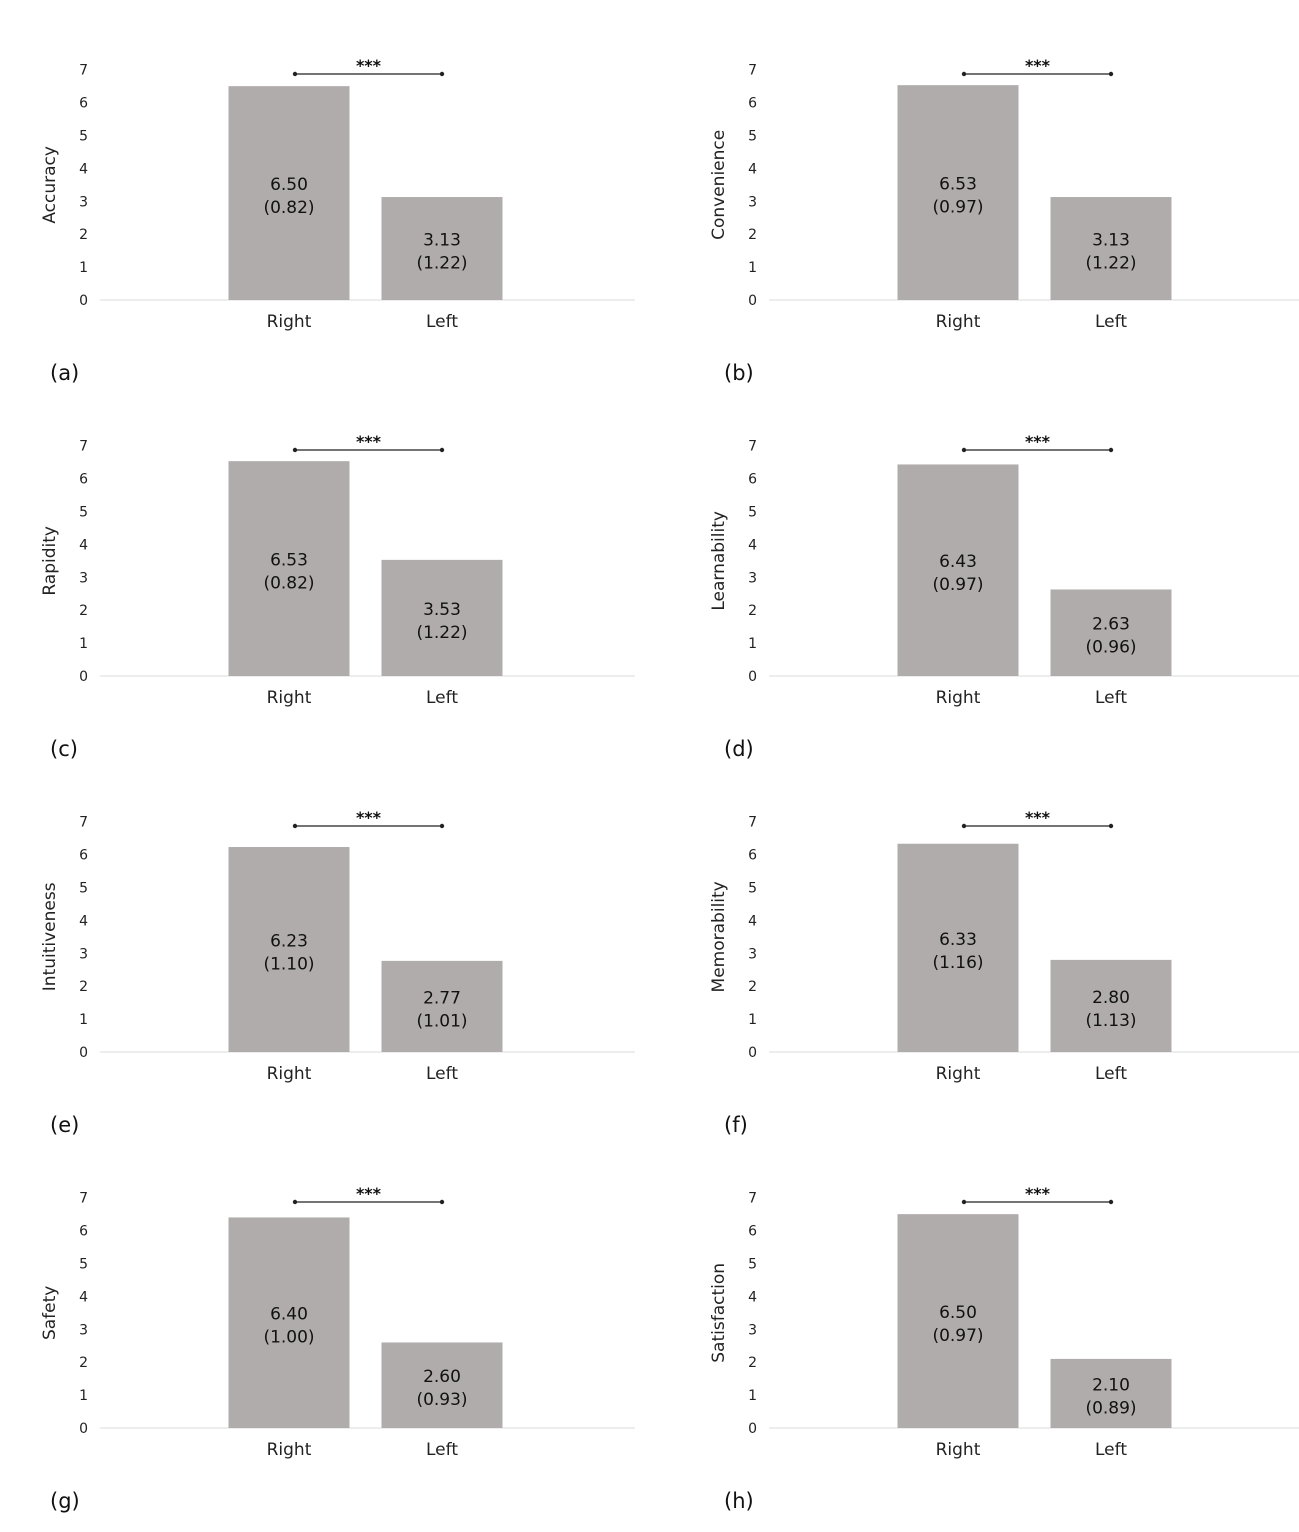 The height and width of the screenshot is (1532, 1299). Describe the element at coordinates (50, 936) in the screenshot. I see `y-axis-label: Intuitiveness` at that location.